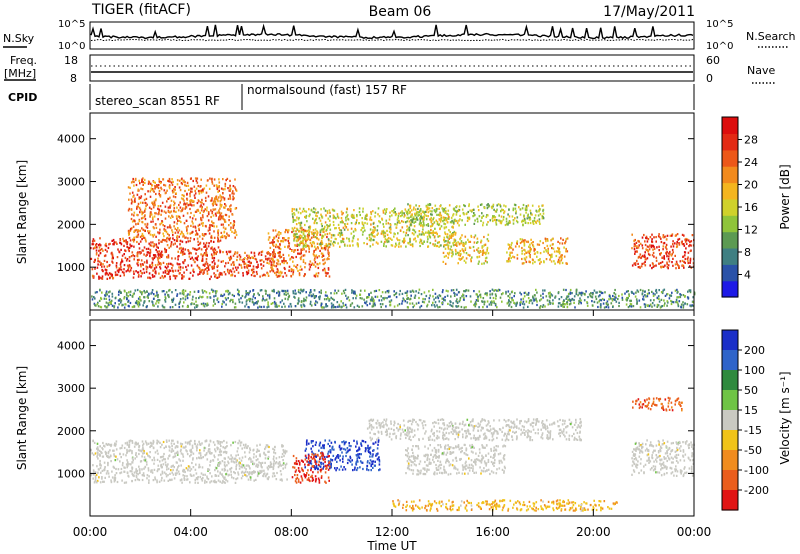 The height and width of the screenshot is (554, 800). I want to click on freq-tick-top: 18, so click(71, 60).